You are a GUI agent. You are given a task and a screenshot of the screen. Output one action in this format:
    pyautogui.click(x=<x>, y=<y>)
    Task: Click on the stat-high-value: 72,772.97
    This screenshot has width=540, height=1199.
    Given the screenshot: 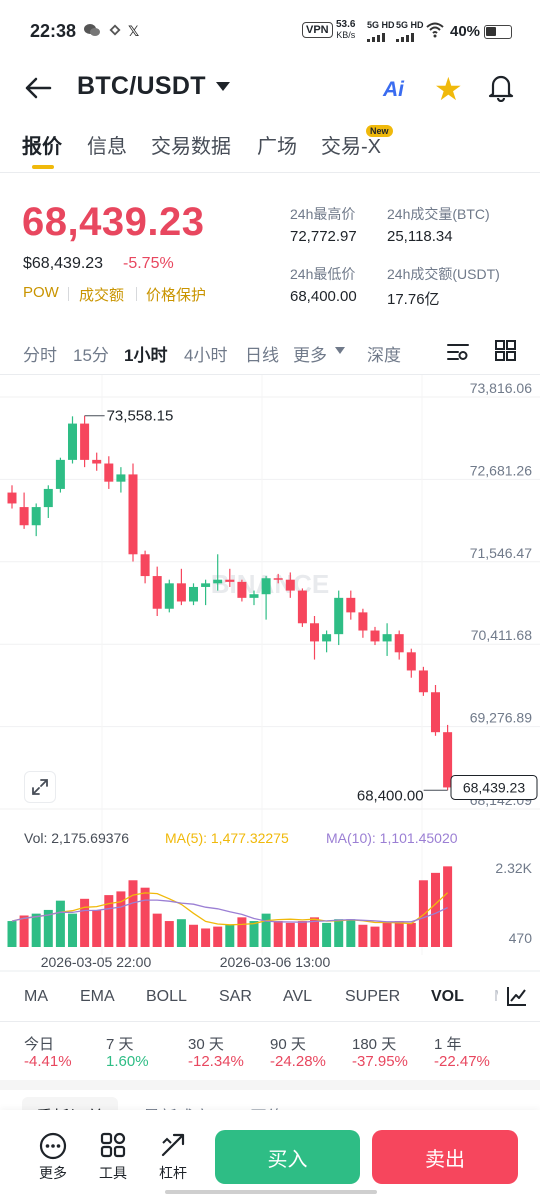 What is the action you would take?
    pyautogui.click(x=323, y=236)
    